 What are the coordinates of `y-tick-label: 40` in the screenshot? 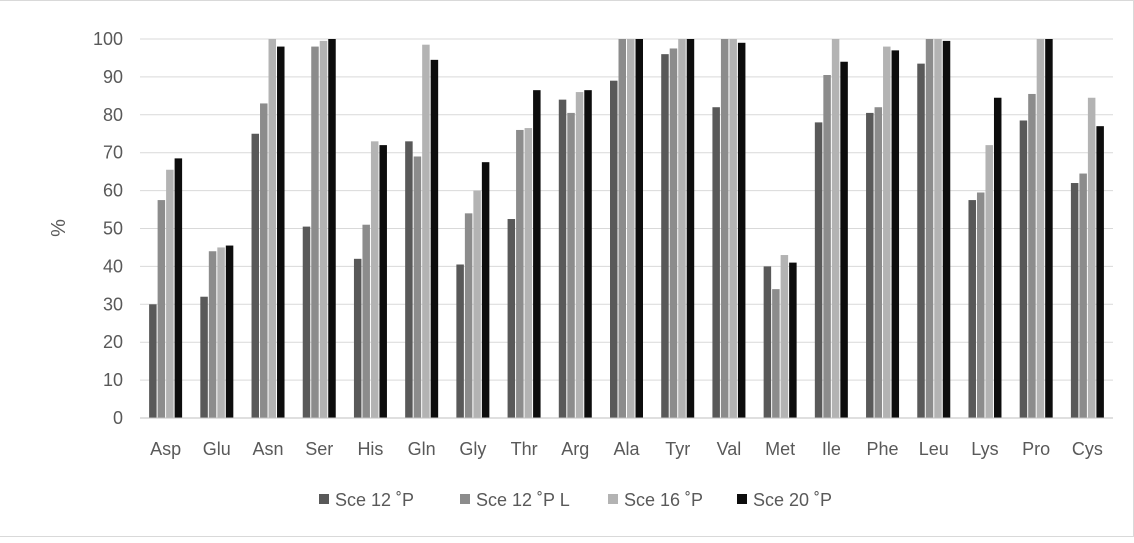 It's located at (113, 266).